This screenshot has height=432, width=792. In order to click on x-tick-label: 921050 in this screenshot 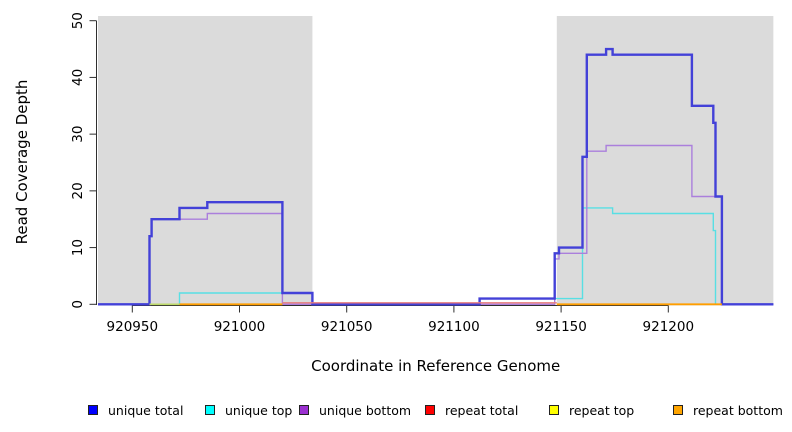, I will do `click(347, 327)`.